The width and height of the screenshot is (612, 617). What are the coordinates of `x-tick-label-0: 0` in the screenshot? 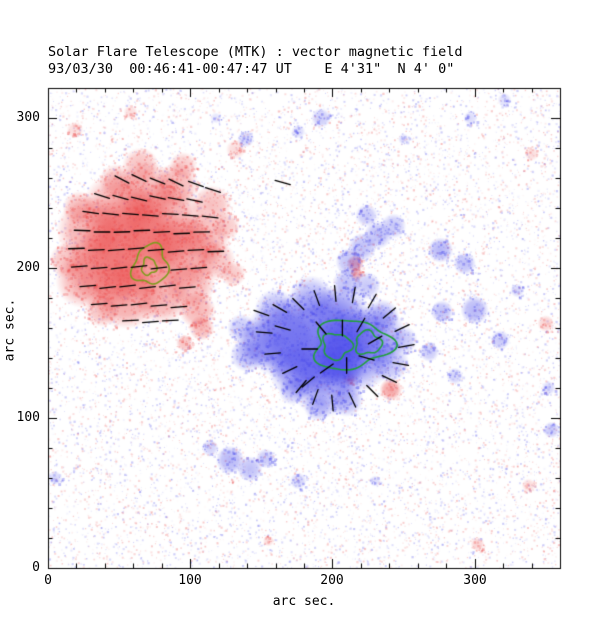 It's located at (48, 580).